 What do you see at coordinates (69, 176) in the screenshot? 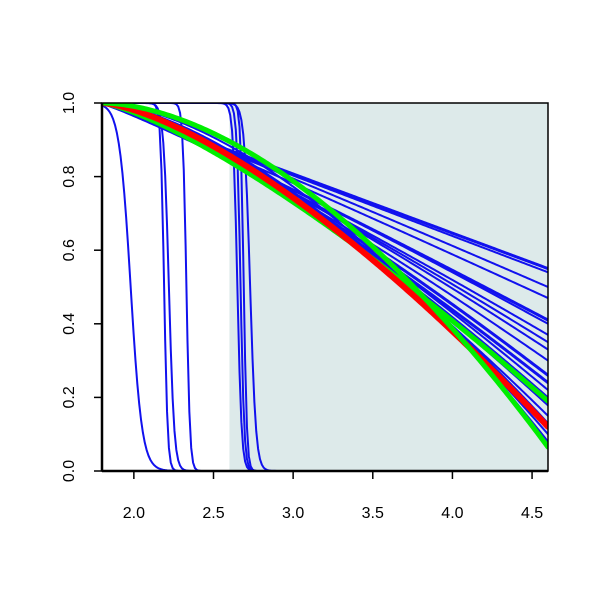
I see `y-tick-label-5: 0.8` at bounding box center [69, 176].